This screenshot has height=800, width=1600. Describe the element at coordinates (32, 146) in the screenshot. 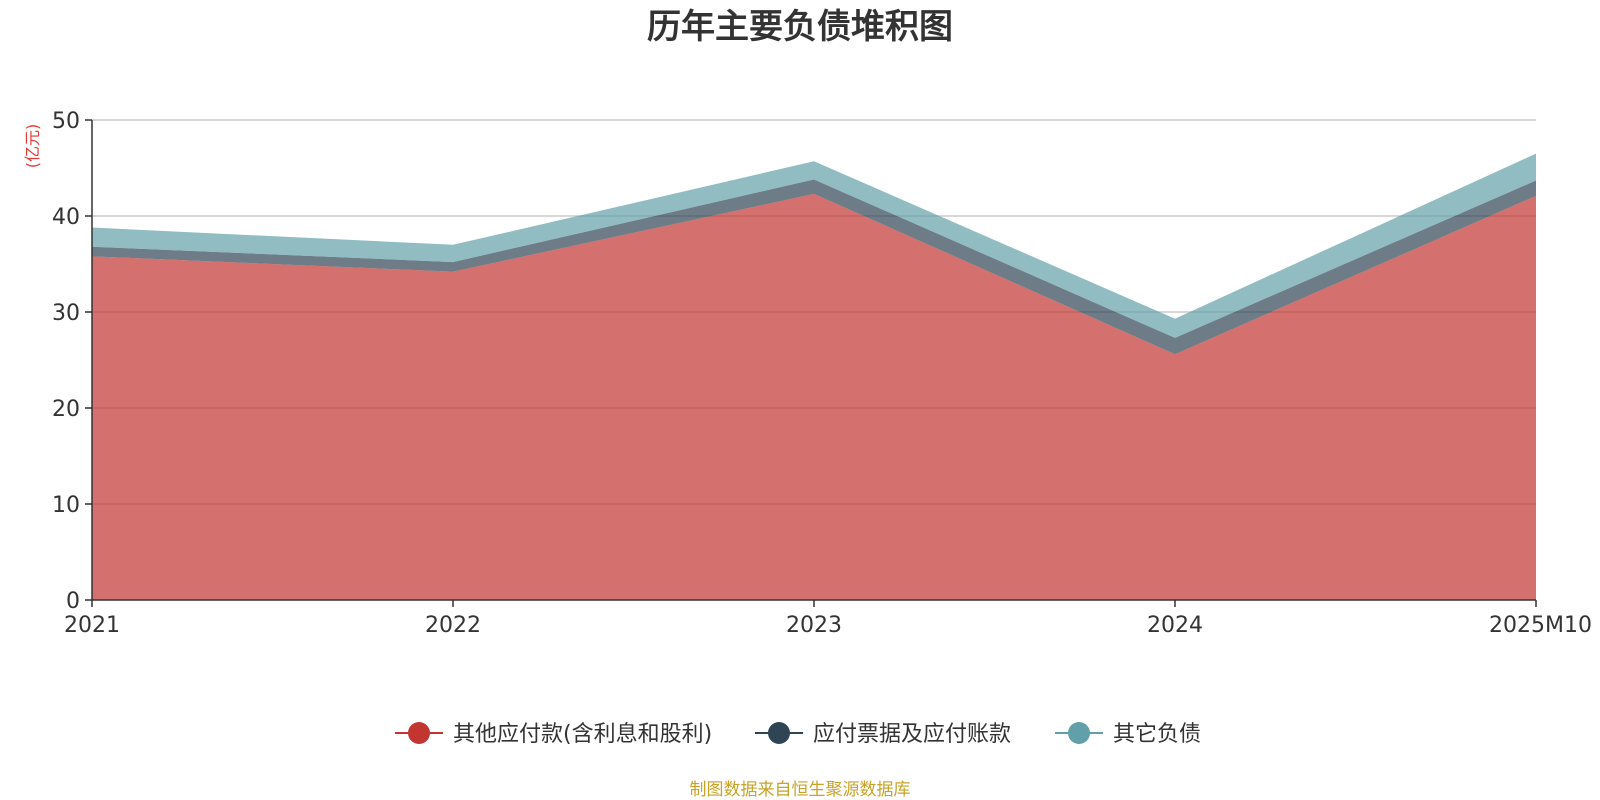

I see `y-axis-unit-label: (亿元)` at that location.